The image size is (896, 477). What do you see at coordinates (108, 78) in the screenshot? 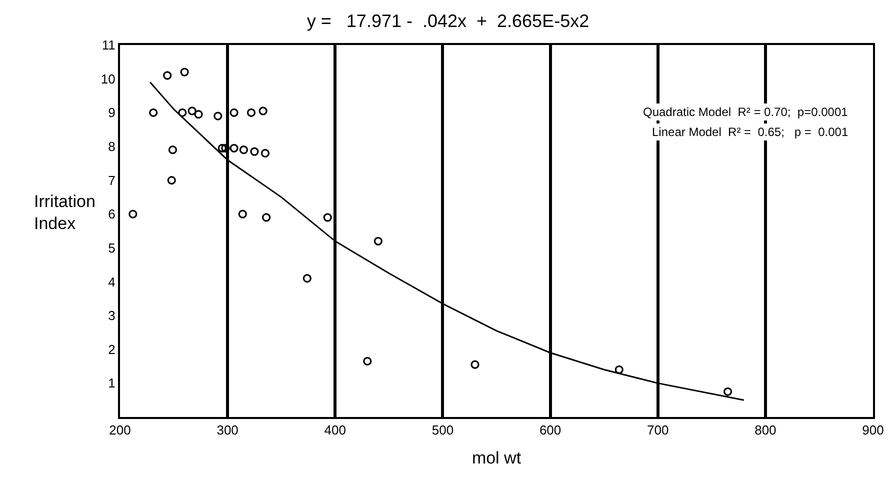
I see `y-tick-label: 10` at bounding box center [108, 78].